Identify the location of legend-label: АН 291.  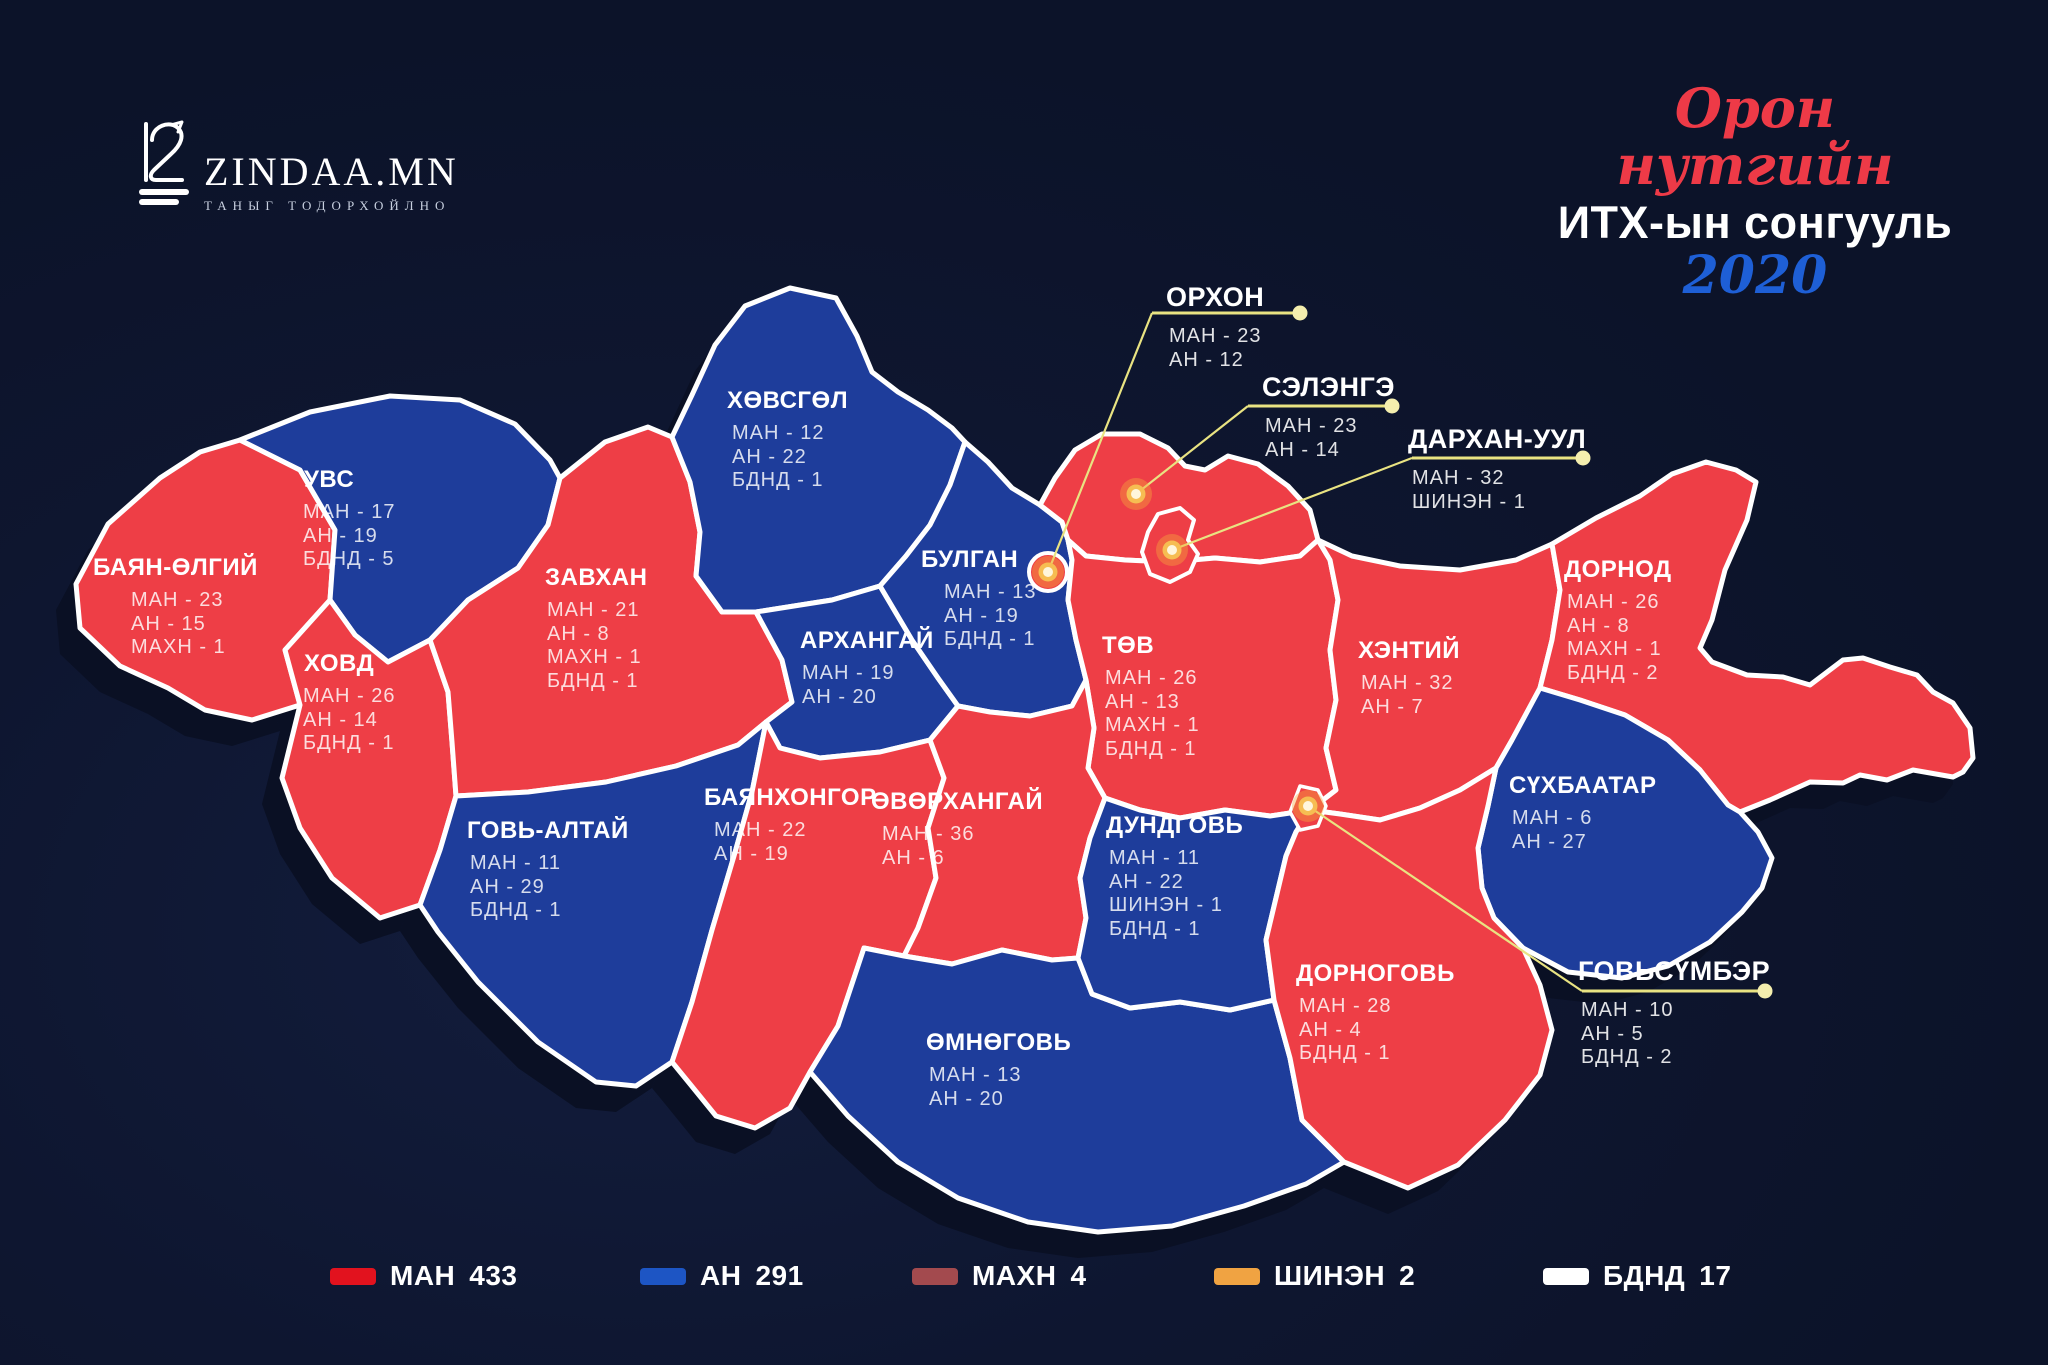
(752, 1276).